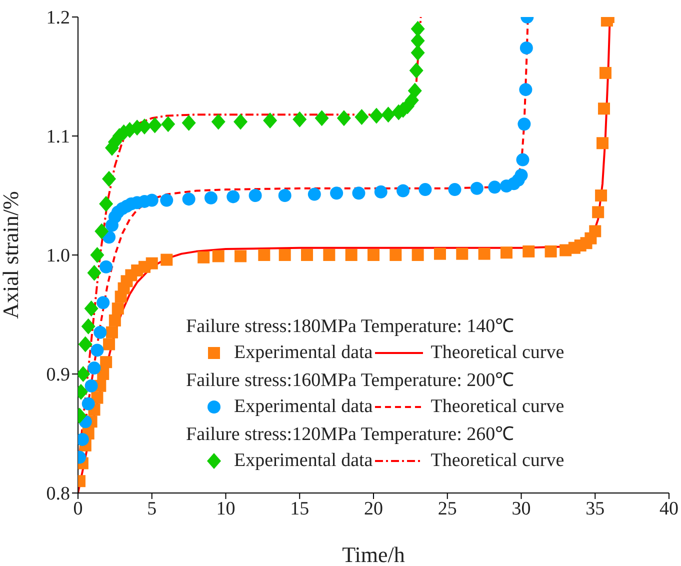  Describe the element at coordinates (152, 509) in the screenshot. I see `x-tick-label: 5` at that location.